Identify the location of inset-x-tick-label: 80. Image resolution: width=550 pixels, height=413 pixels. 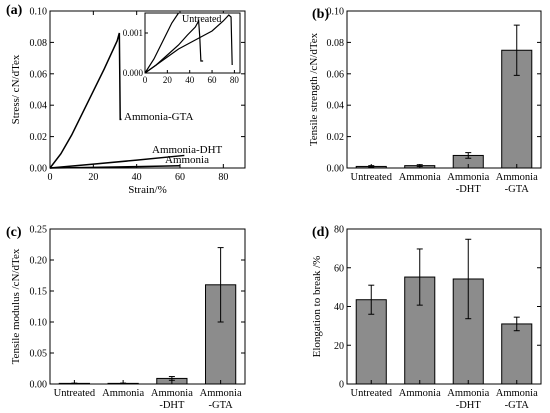
(235, 80).